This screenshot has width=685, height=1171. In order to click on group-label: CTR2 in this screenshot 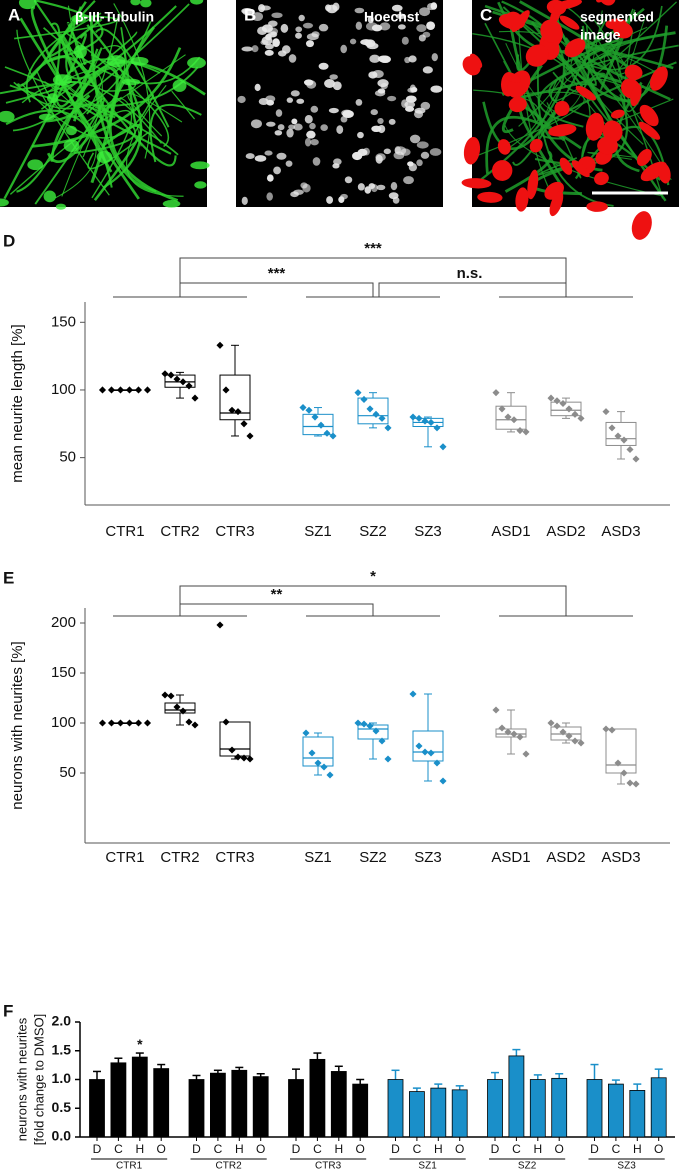, I will do `click(229, 1166)`.